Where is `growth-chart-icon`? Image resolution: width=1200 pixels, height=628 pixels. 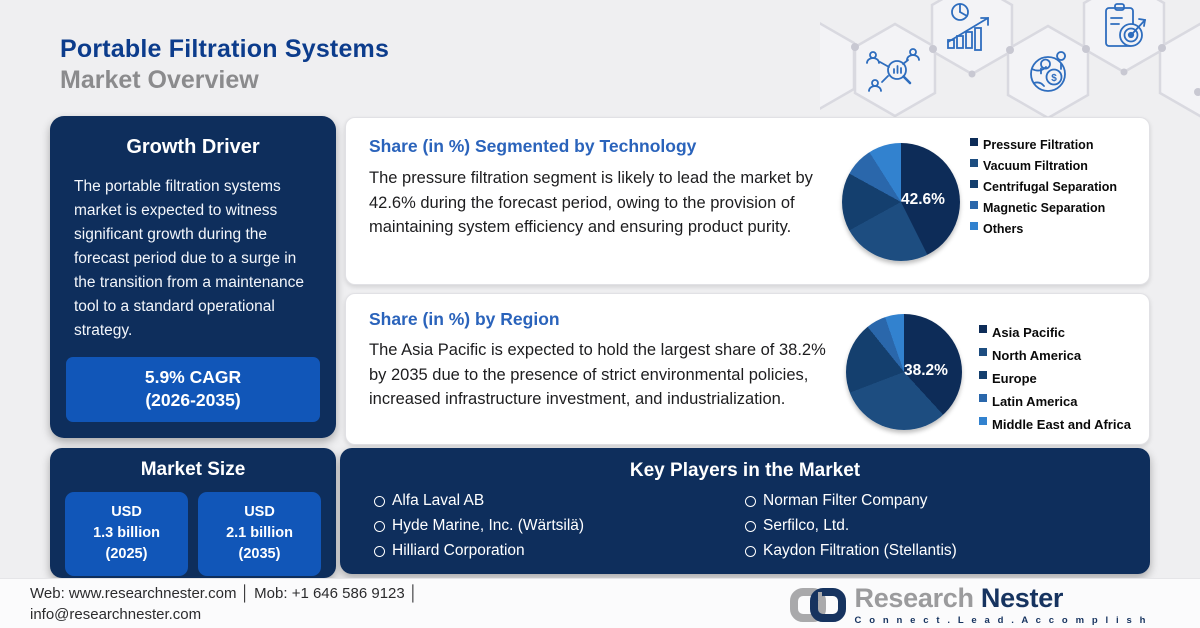 growth-chart-icon is located at coordinates (968, 27).